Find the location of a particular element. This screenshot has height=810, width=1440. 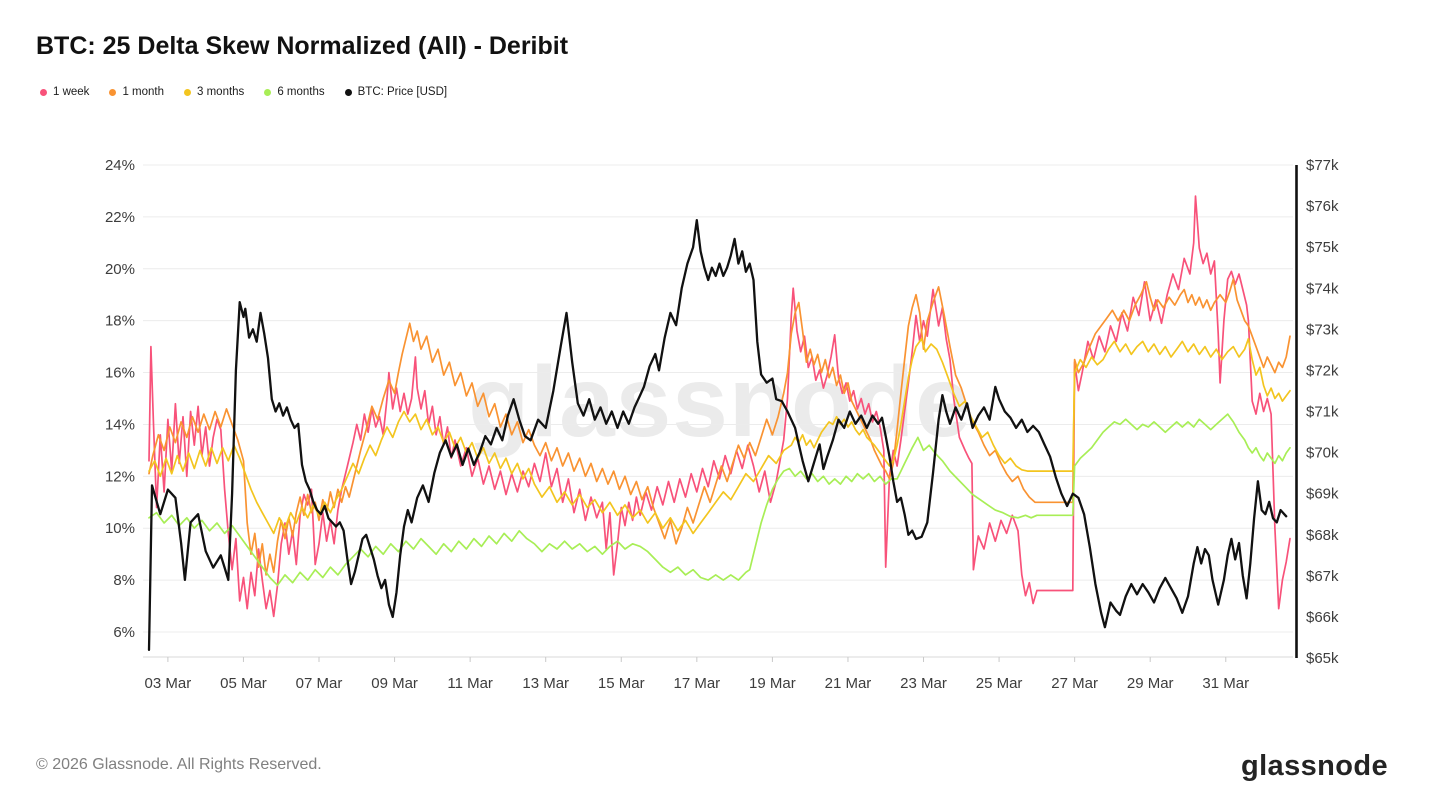

right-axis-tick-label: $70k is located at coordinates (1322, 453).